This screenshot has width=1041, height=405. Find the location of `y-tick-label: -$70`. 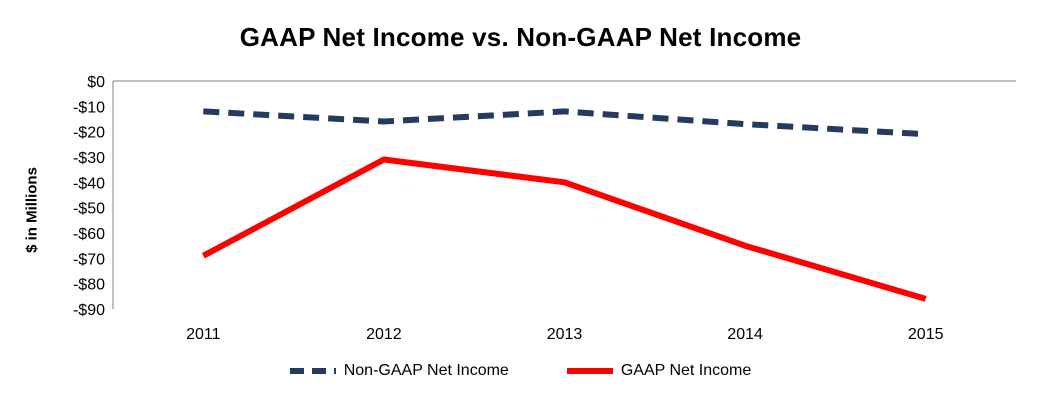

y-tick-label: -$70 is located at coordinates (89, 259).